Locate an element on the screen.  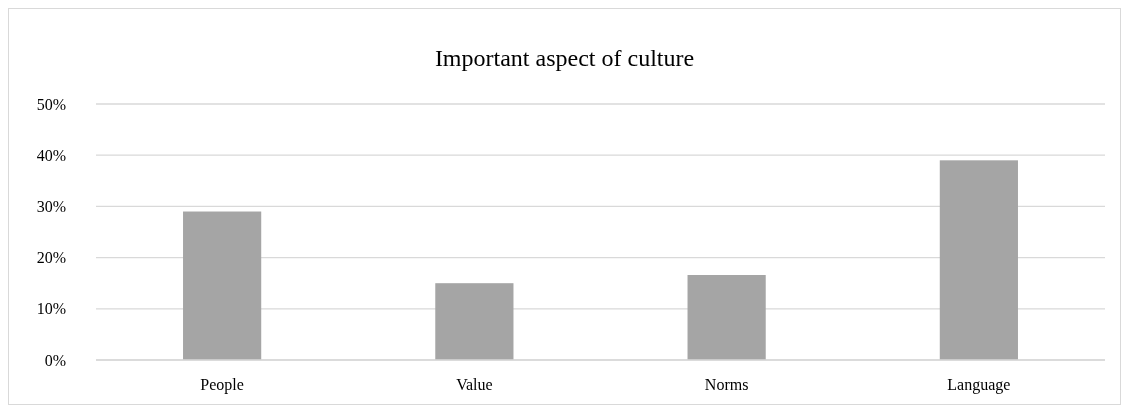
y-tick-label: 0% is located at coordinates (55, 360).